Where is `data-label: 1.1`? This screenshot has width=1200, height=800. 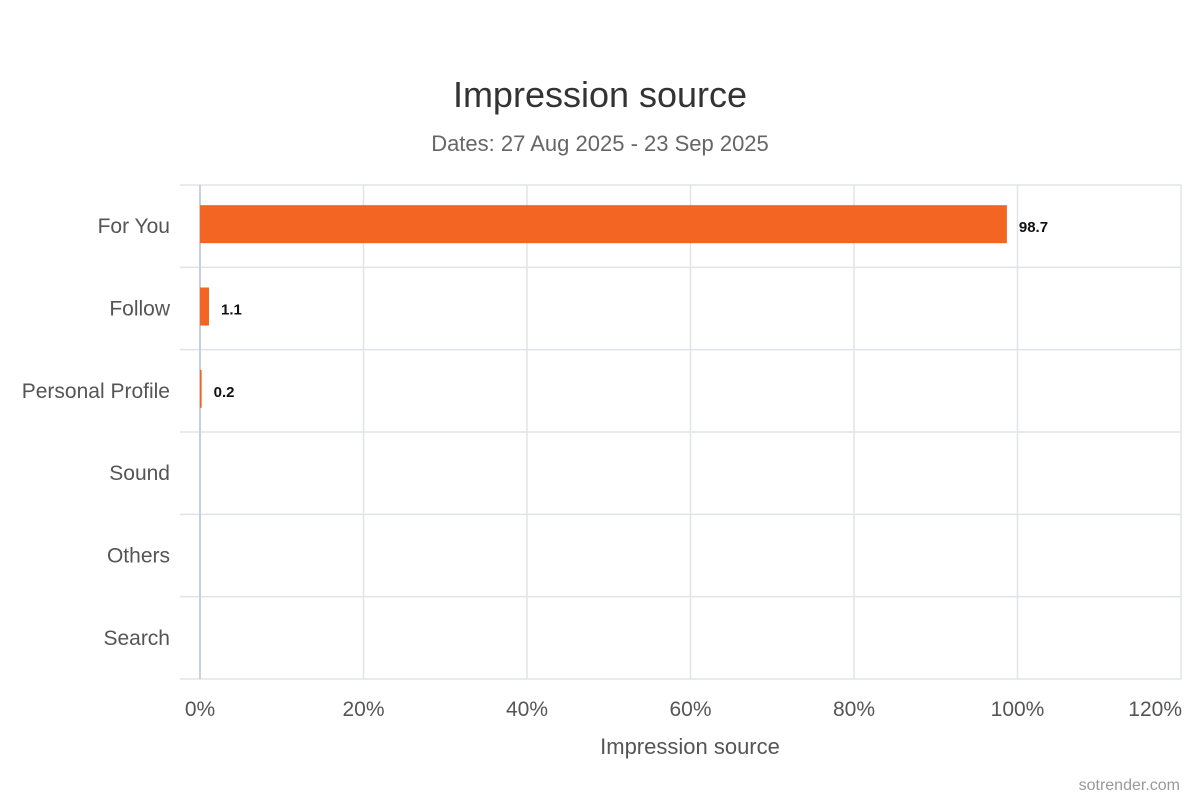 data-label: 1.1 is located at coordinates (231, 310).